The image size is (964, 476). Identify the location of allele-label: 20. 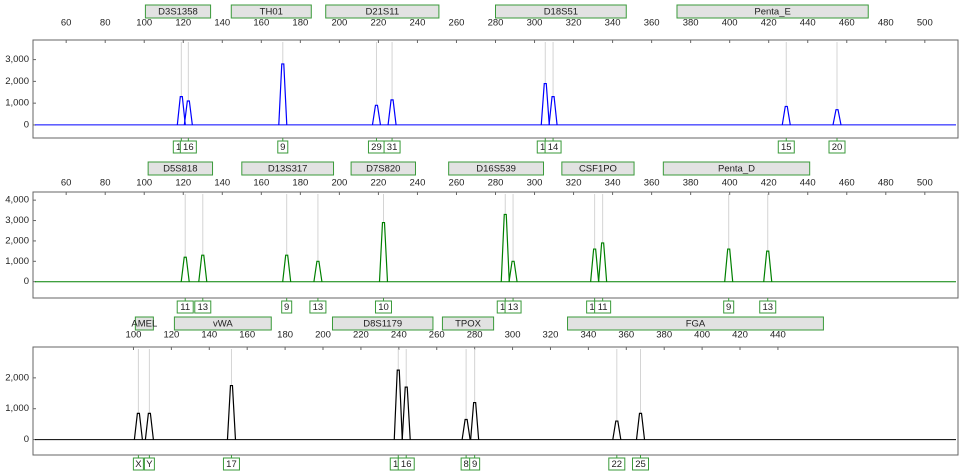
(837, 147).